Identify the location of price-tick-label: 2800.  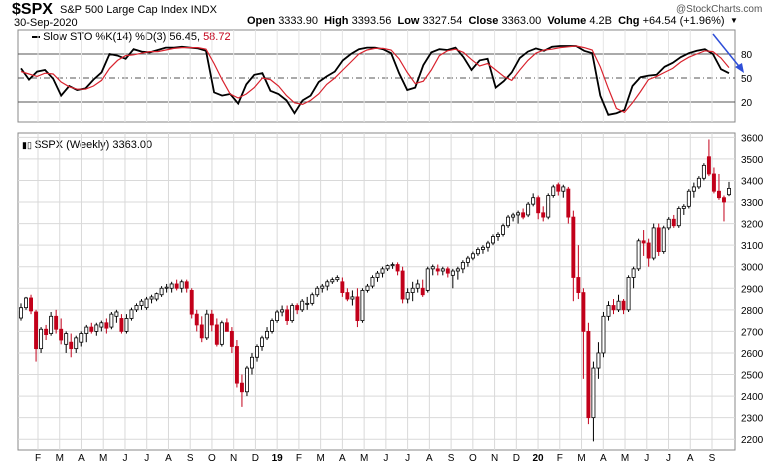
(752, 311).